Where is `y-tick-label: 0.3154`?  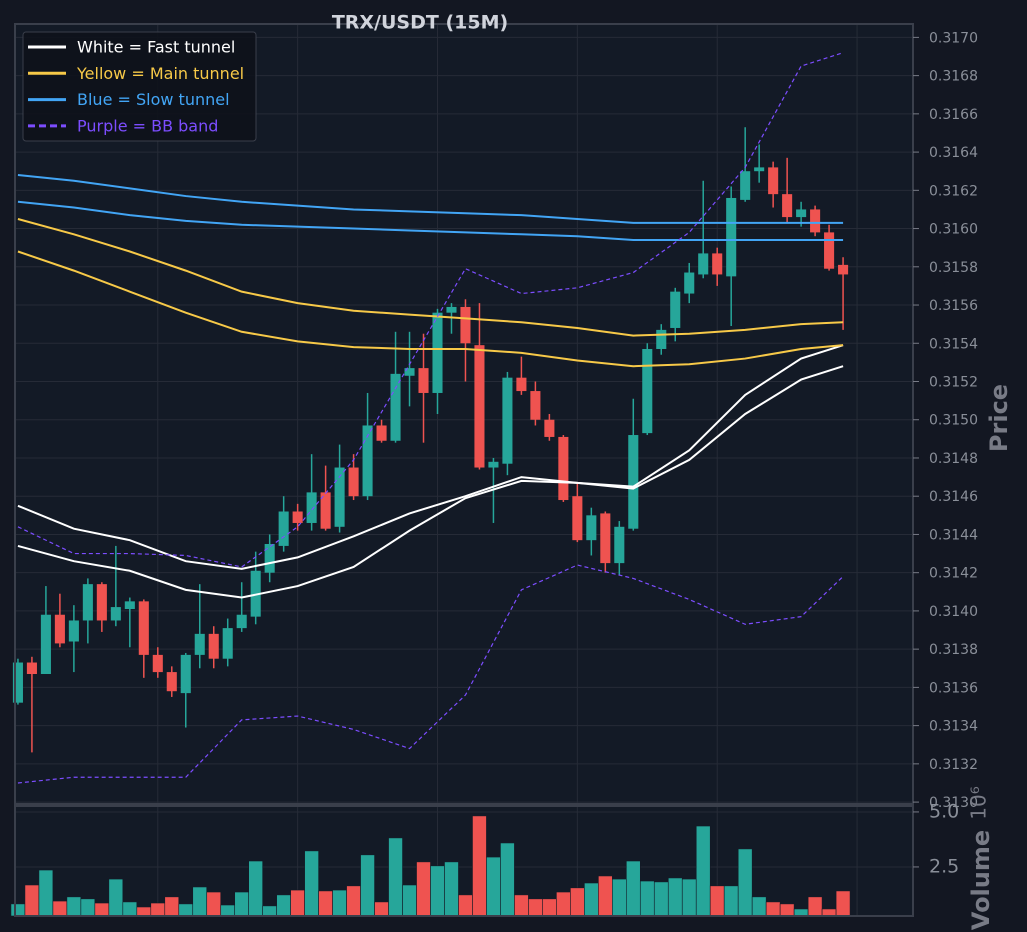 y-tick-label: 0.3154 is located at coordinates (953, 344).